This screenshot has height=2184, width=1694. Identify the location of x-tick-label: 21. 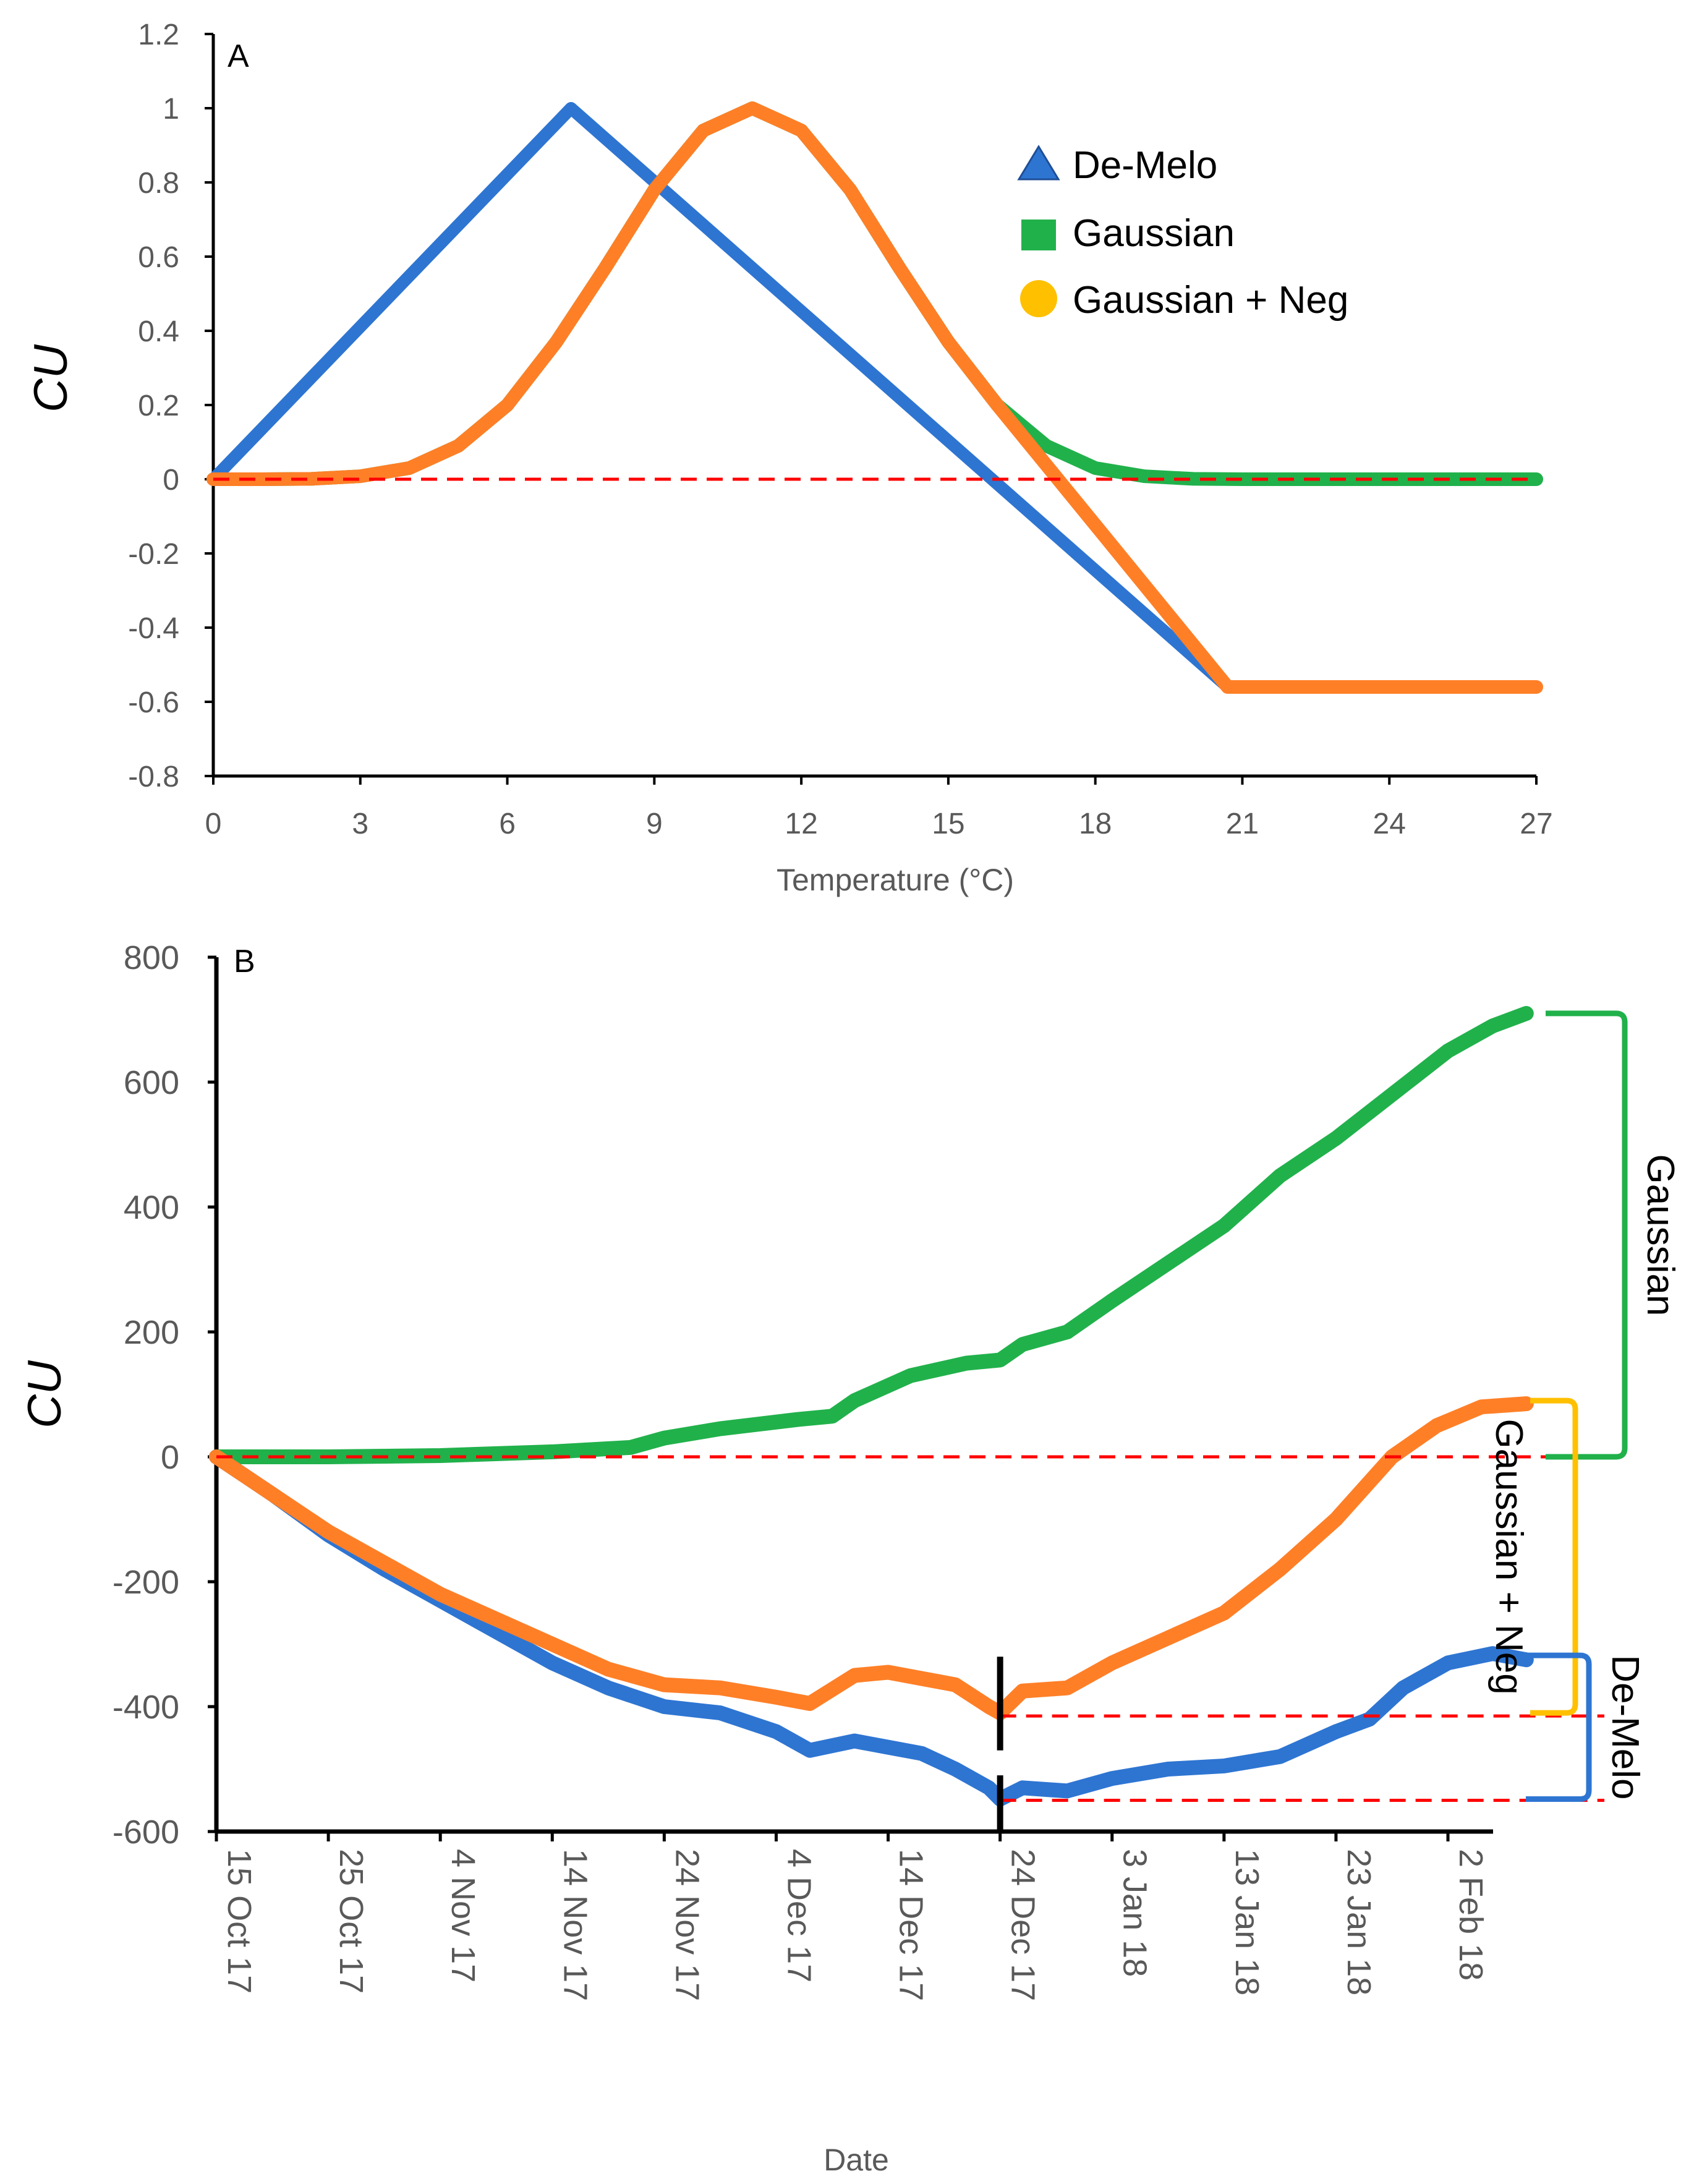
(1242, 824).